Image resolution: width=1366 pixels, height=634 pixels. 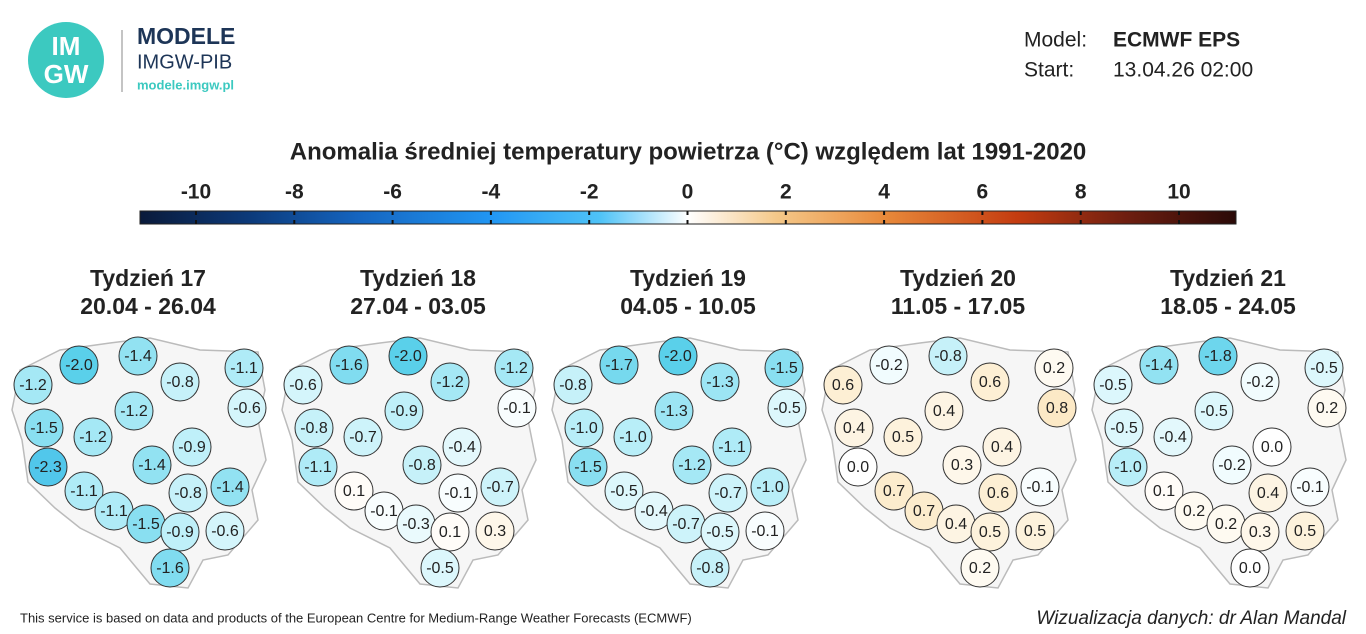 What do you see at coordinates (491, 192) in the screenshot?
I see `colorbar-tick-label: -4` at bounding box center [491, 192].